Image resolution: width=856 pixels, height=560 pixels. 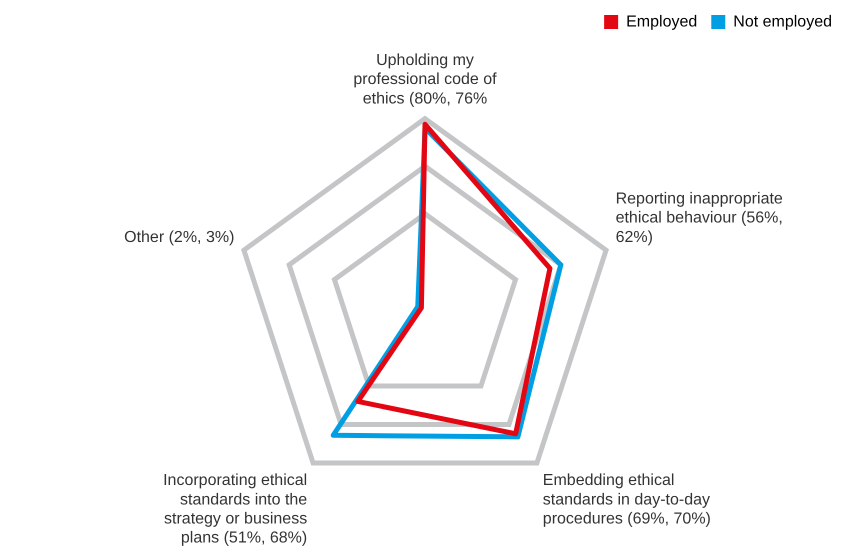 I want to click on spoke-label: Incorporating ethical standards into the strategy or business plans (51%, 68%), so click(x=235, y=509).